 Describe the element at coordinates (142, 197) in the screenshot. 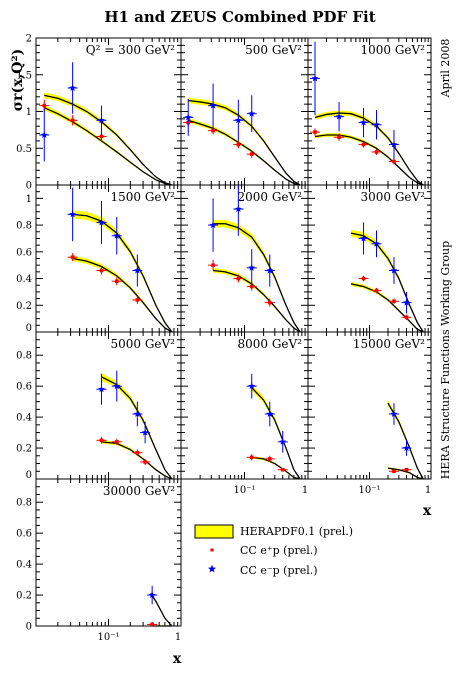

I see `panel-label: 1500 GeV²` at that location.